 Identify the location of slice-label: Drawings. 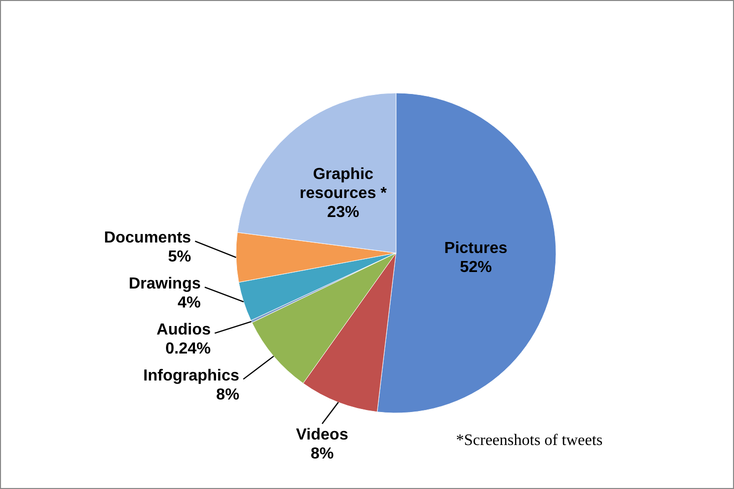
(164, 284).